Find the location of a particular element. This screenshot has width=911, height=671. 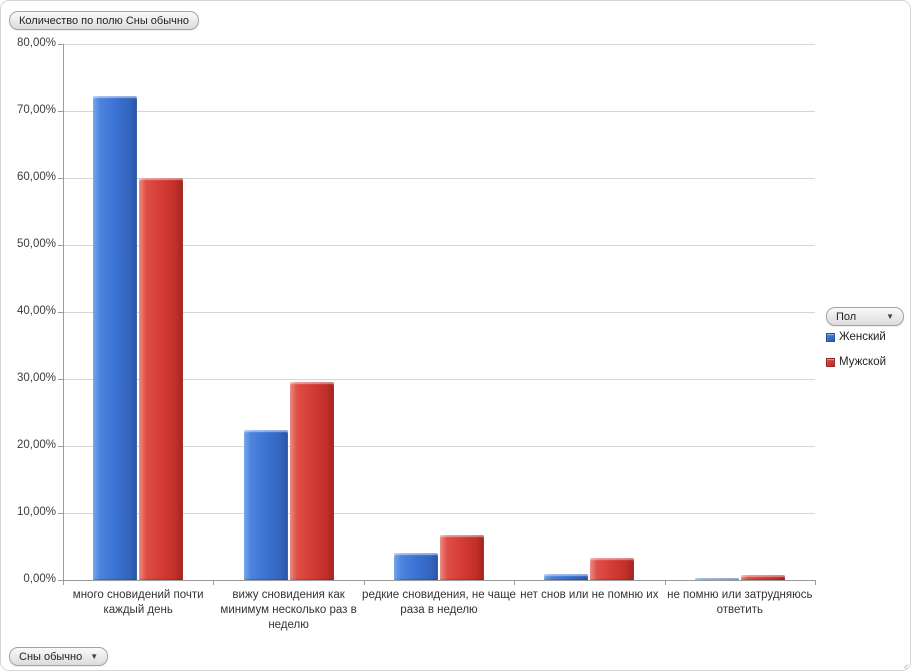

legend-field-button: Пол ▼ is located at coordinates (865, 316).